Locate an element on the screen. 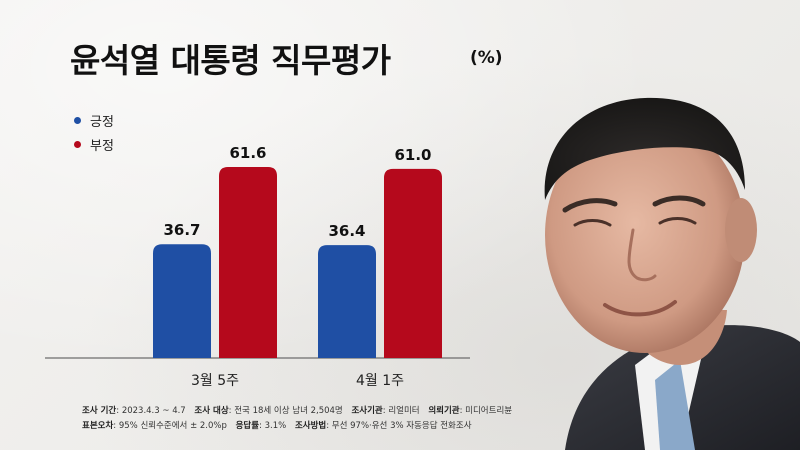  legend-swatch-negative is located at coordinates (77, 144).